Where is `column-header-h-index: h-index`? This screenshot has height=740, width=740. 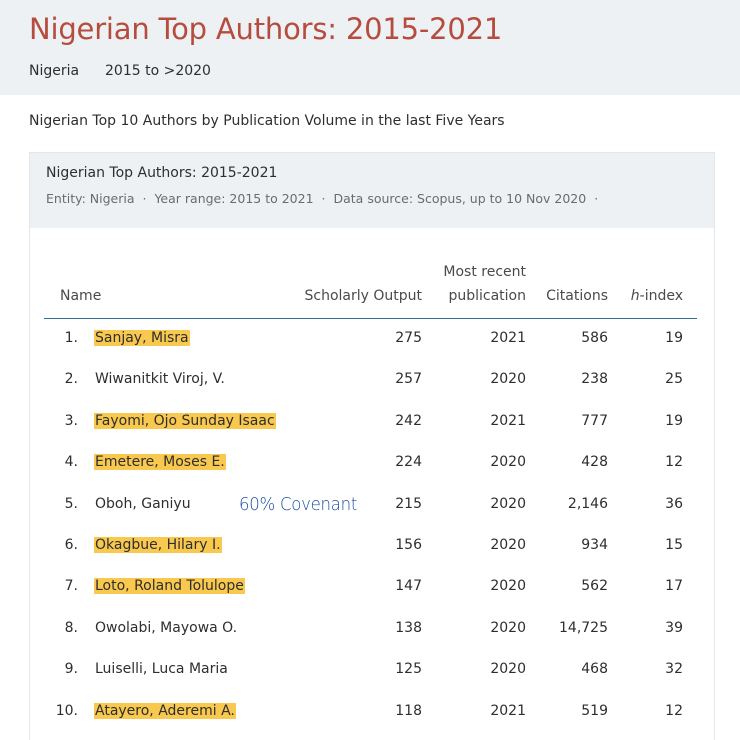 column-header-h-index: h-index is located at coordinates (657, 296).